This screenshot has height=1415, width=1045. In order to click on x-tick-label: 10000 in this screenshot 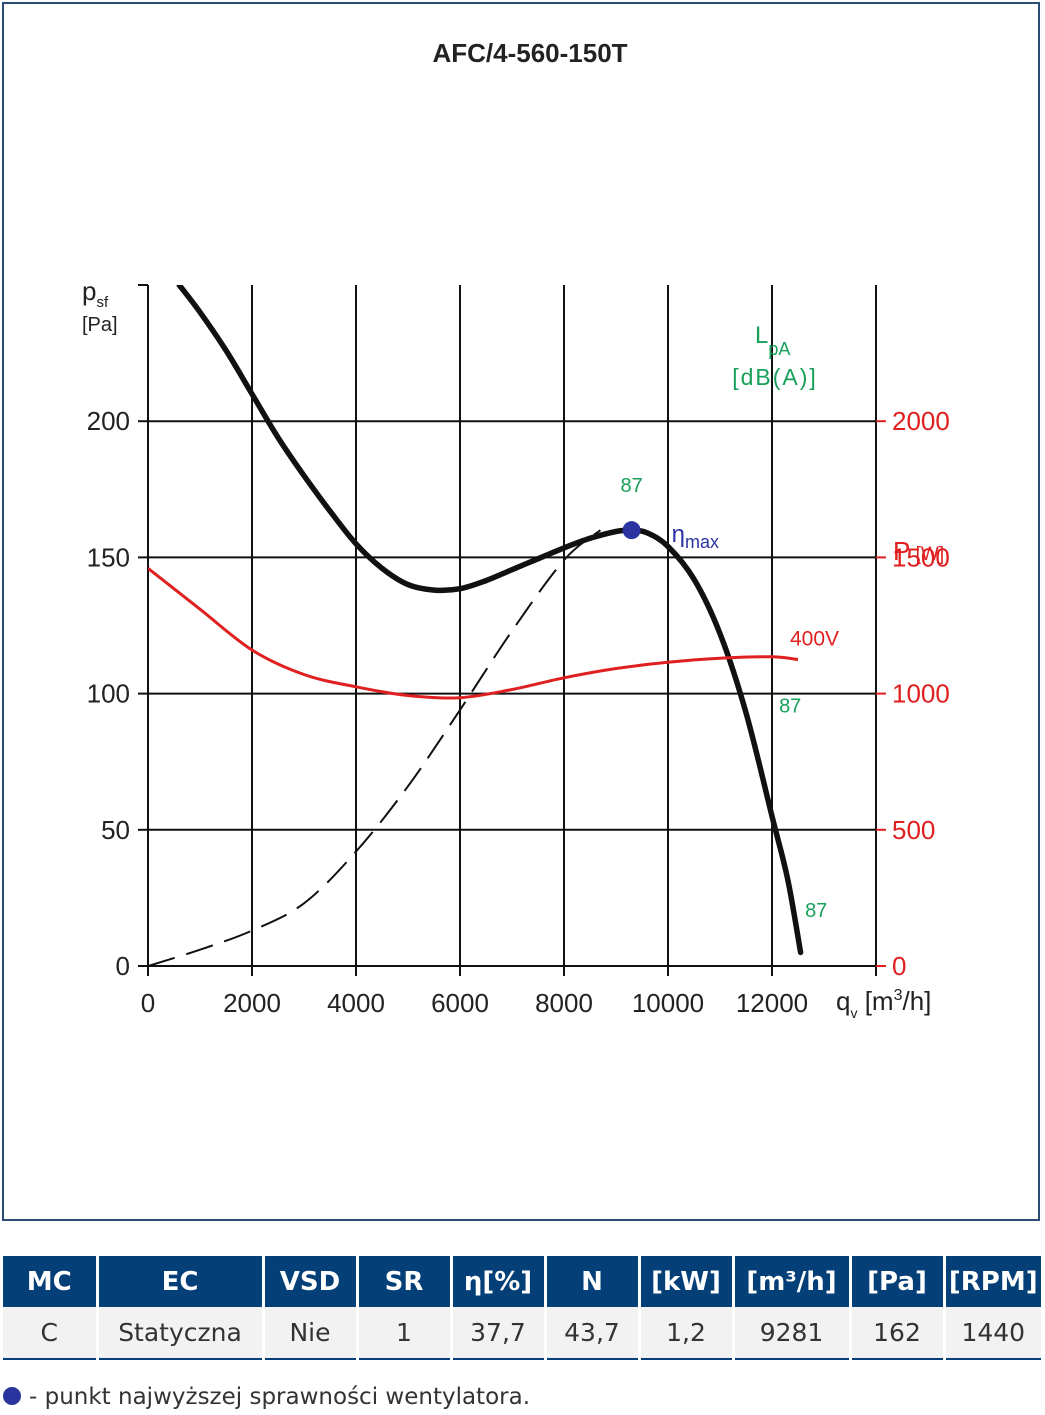, I will do `click(668, 1003)`.